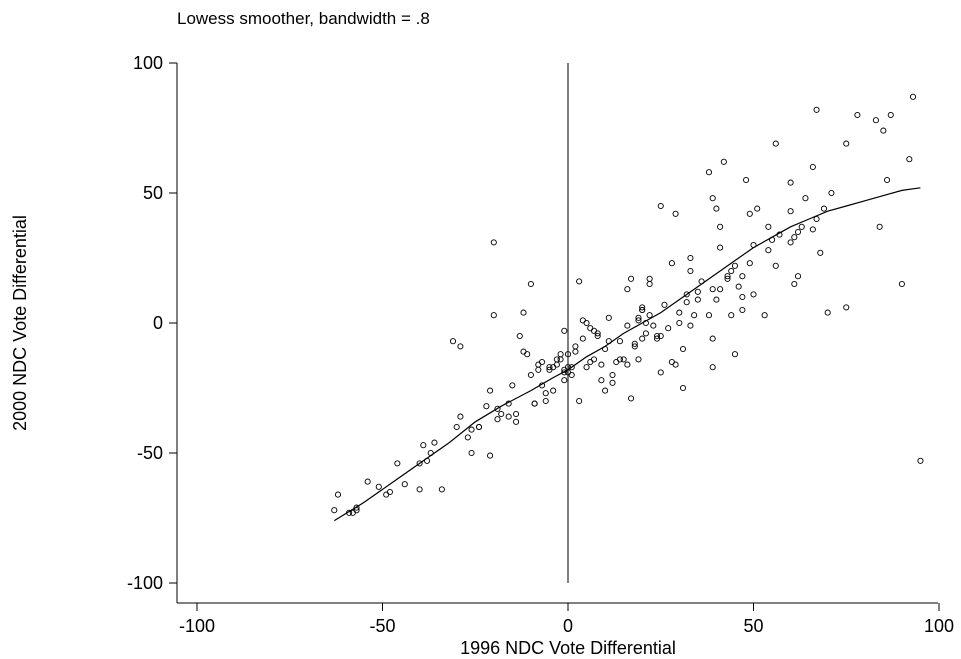 The width and height of the screenshot is (961, 659). I want to click on chart-subtitle: Lowess smoother, bandwidth = .8, so click(303, 18).